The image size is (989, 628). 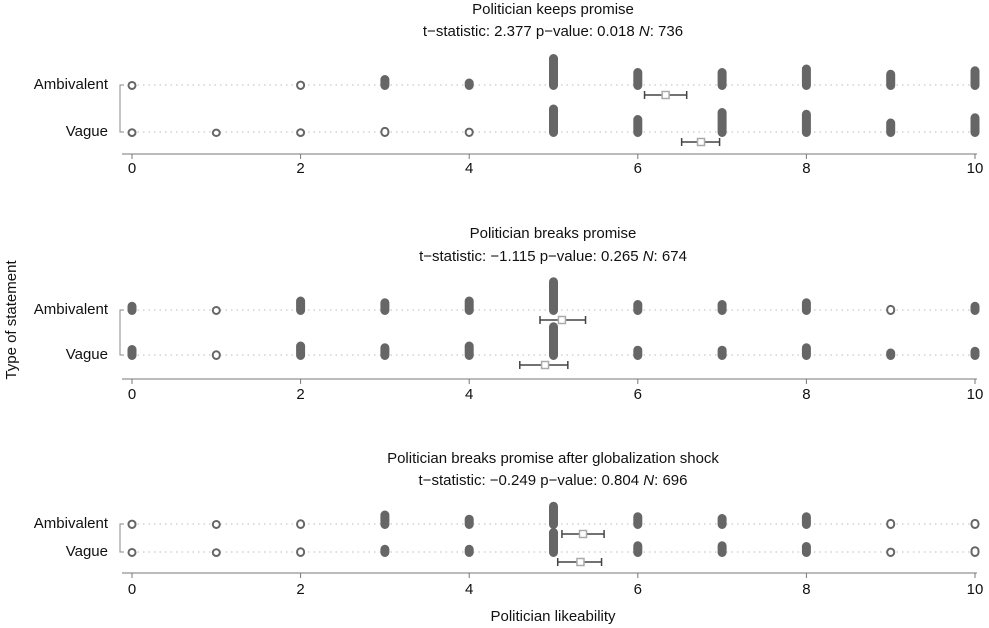 I want to click on subtitle-part: : 736, so click(x=666, y=31).